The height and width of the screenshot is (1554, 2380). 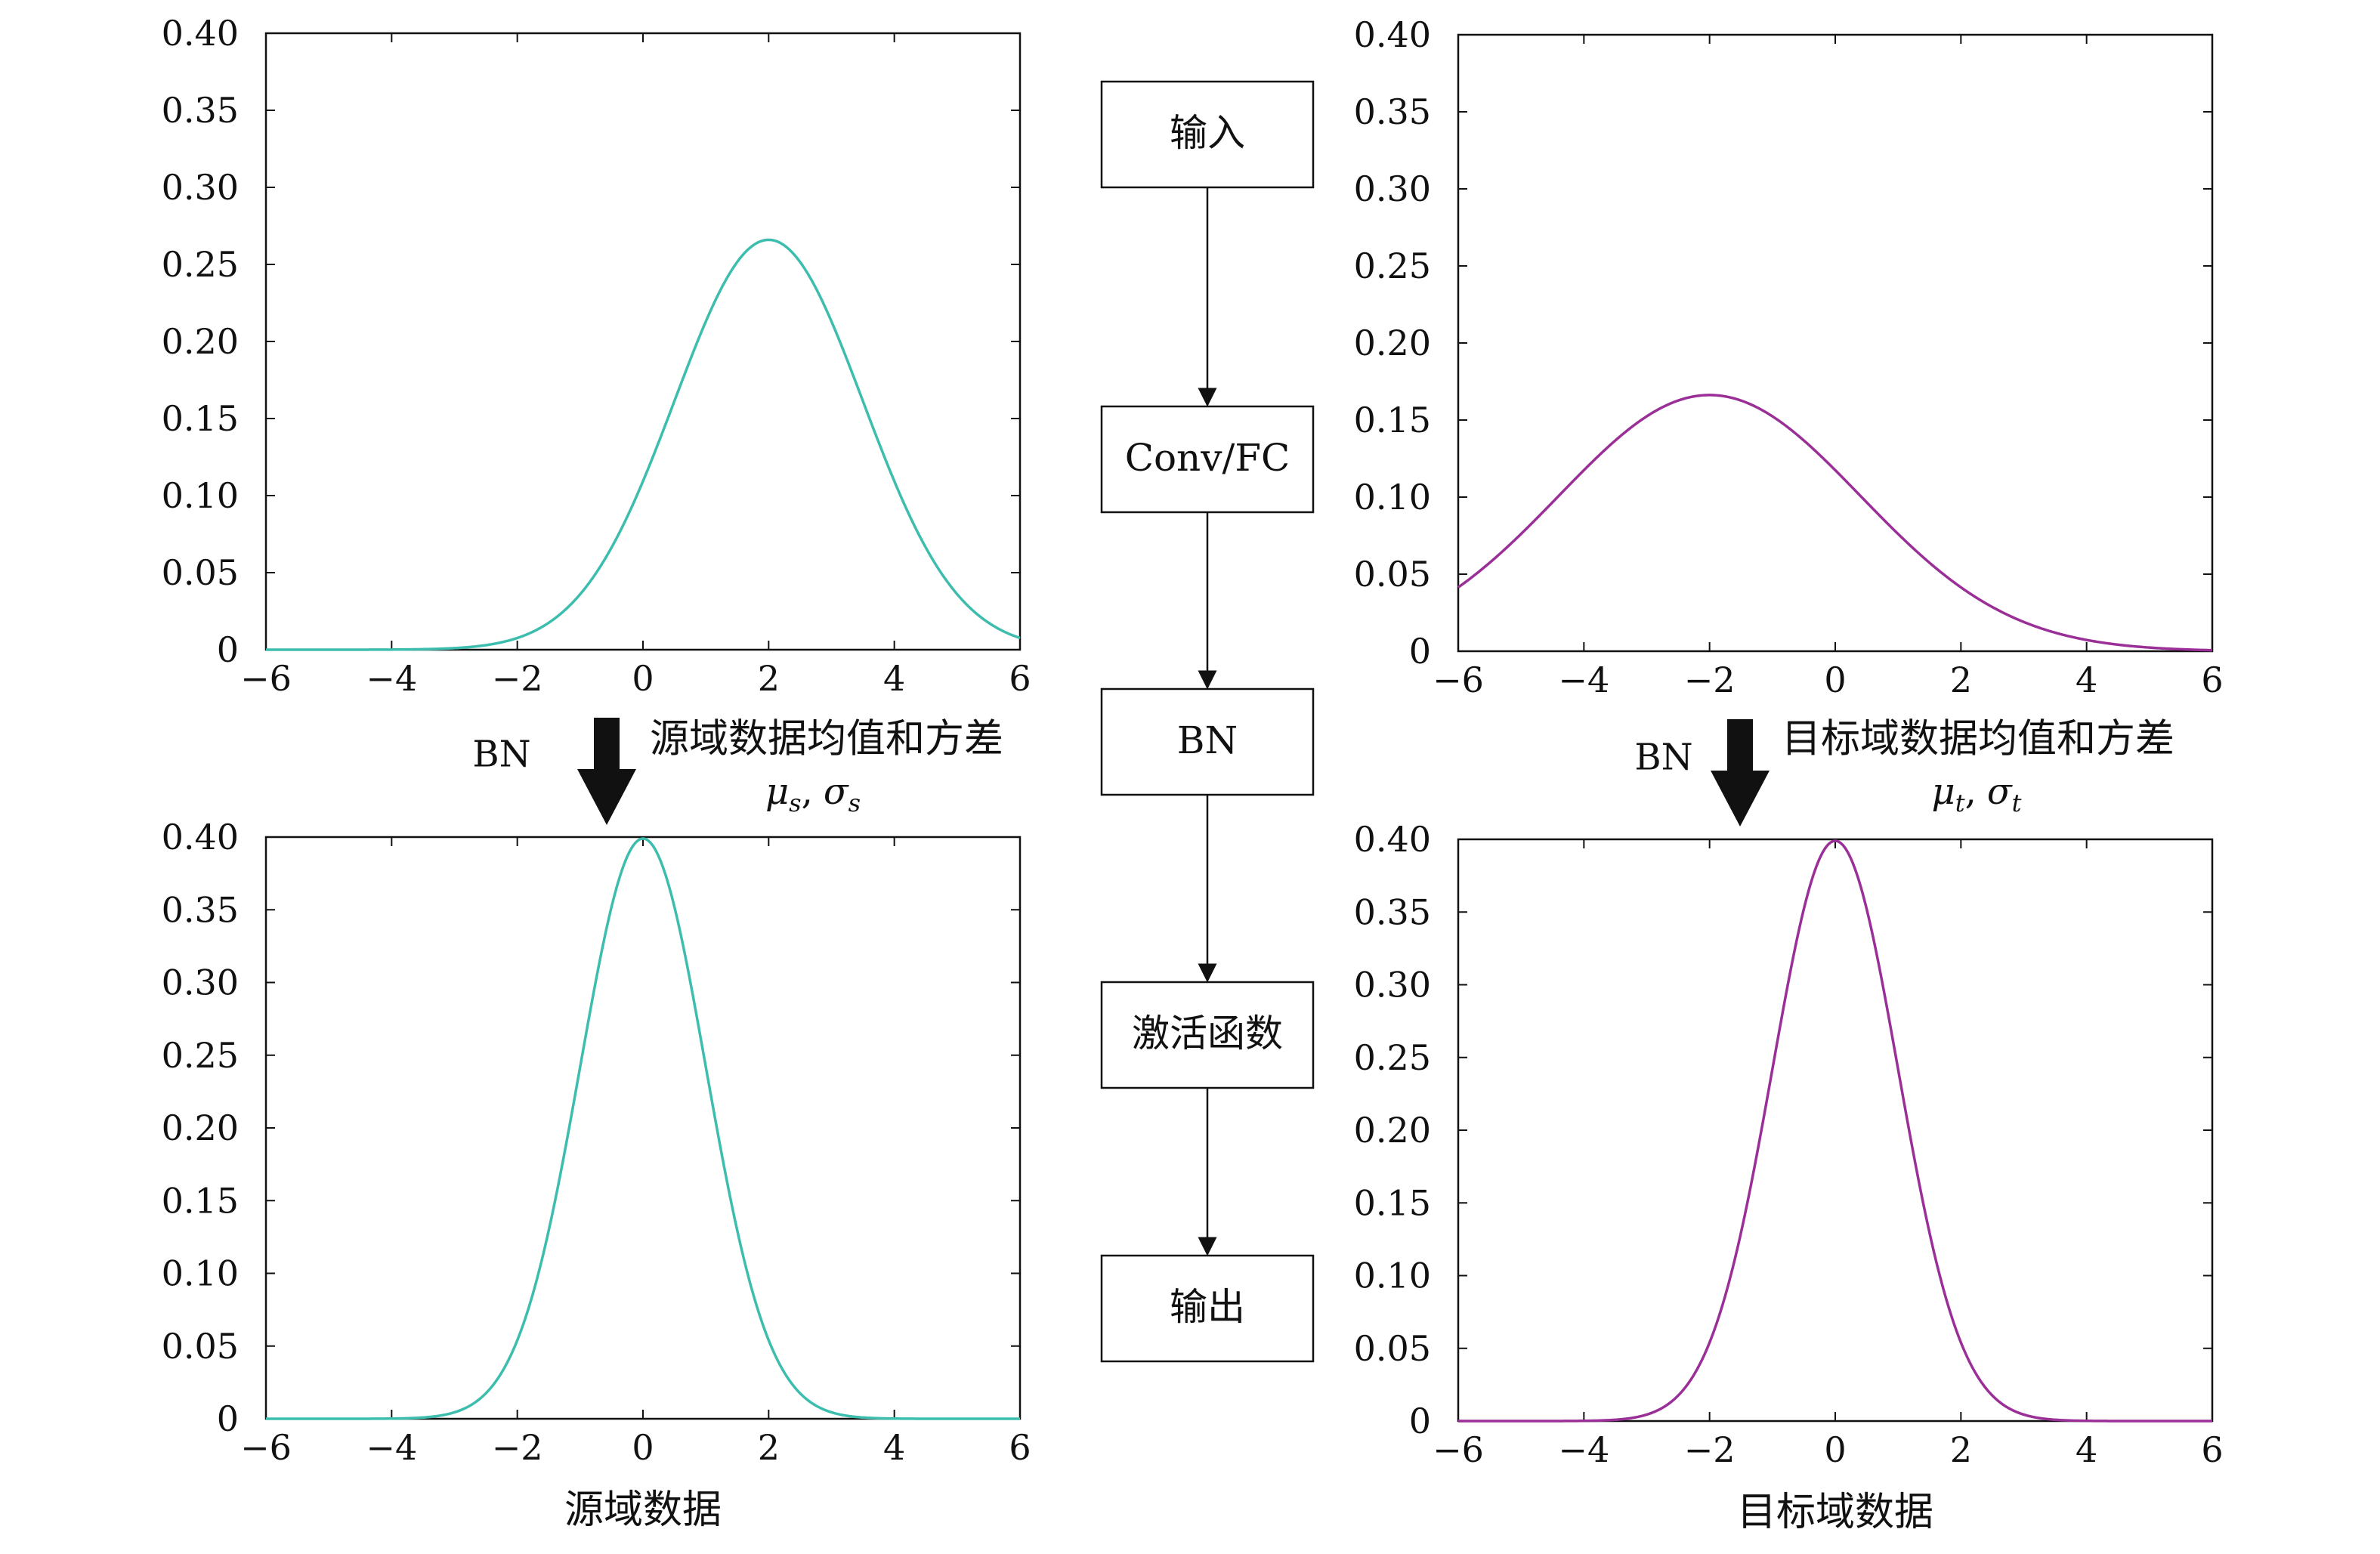 I want to click on flow-node-activation: 激活函数, so click(x=1207, y=1033).